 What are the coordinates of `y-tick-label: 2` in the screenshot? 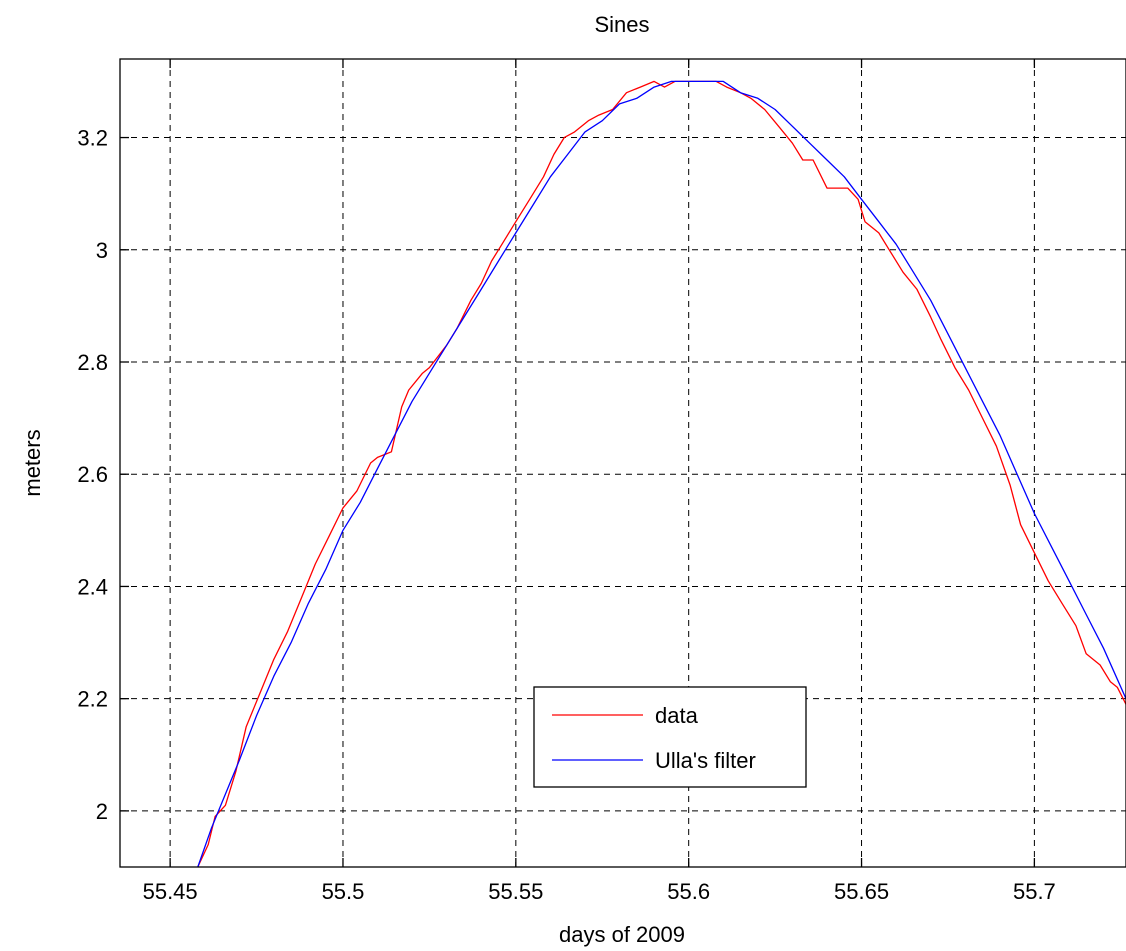 It's located at (102, 811).